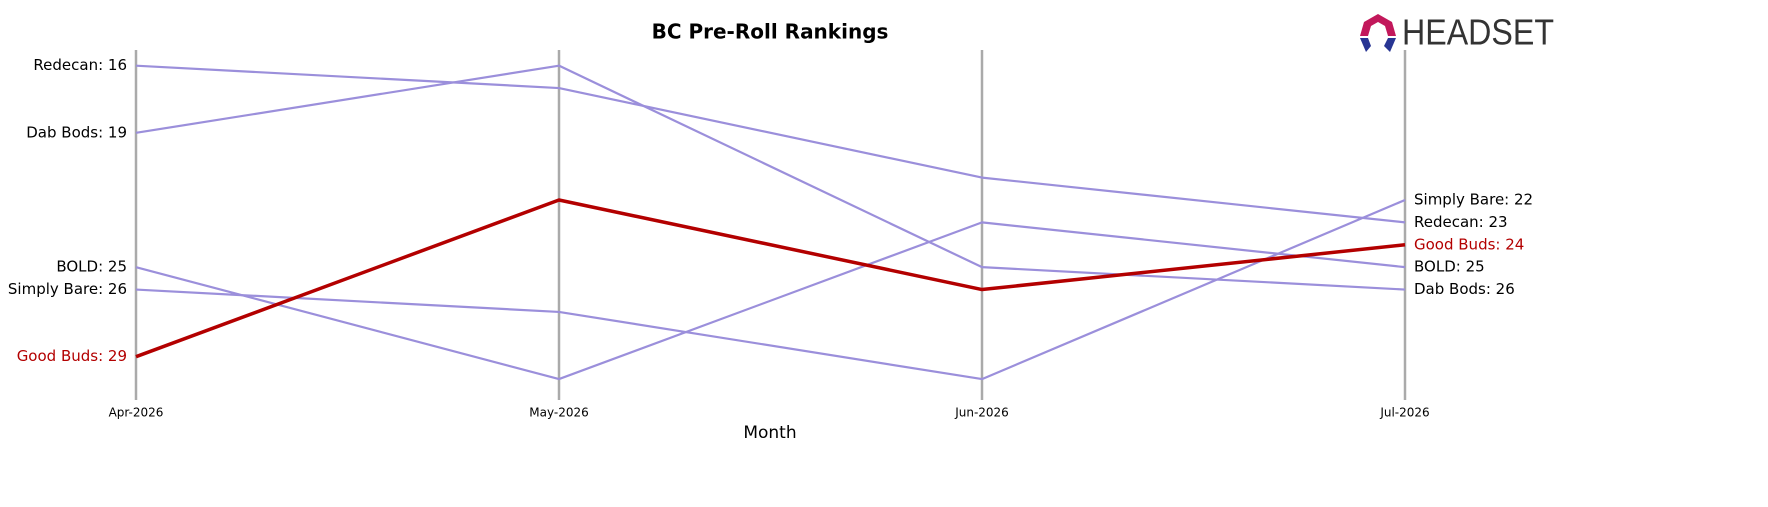 The image size is (1768, 507). I want to click on end-label: Redecan: 23, so click(1461, 222).